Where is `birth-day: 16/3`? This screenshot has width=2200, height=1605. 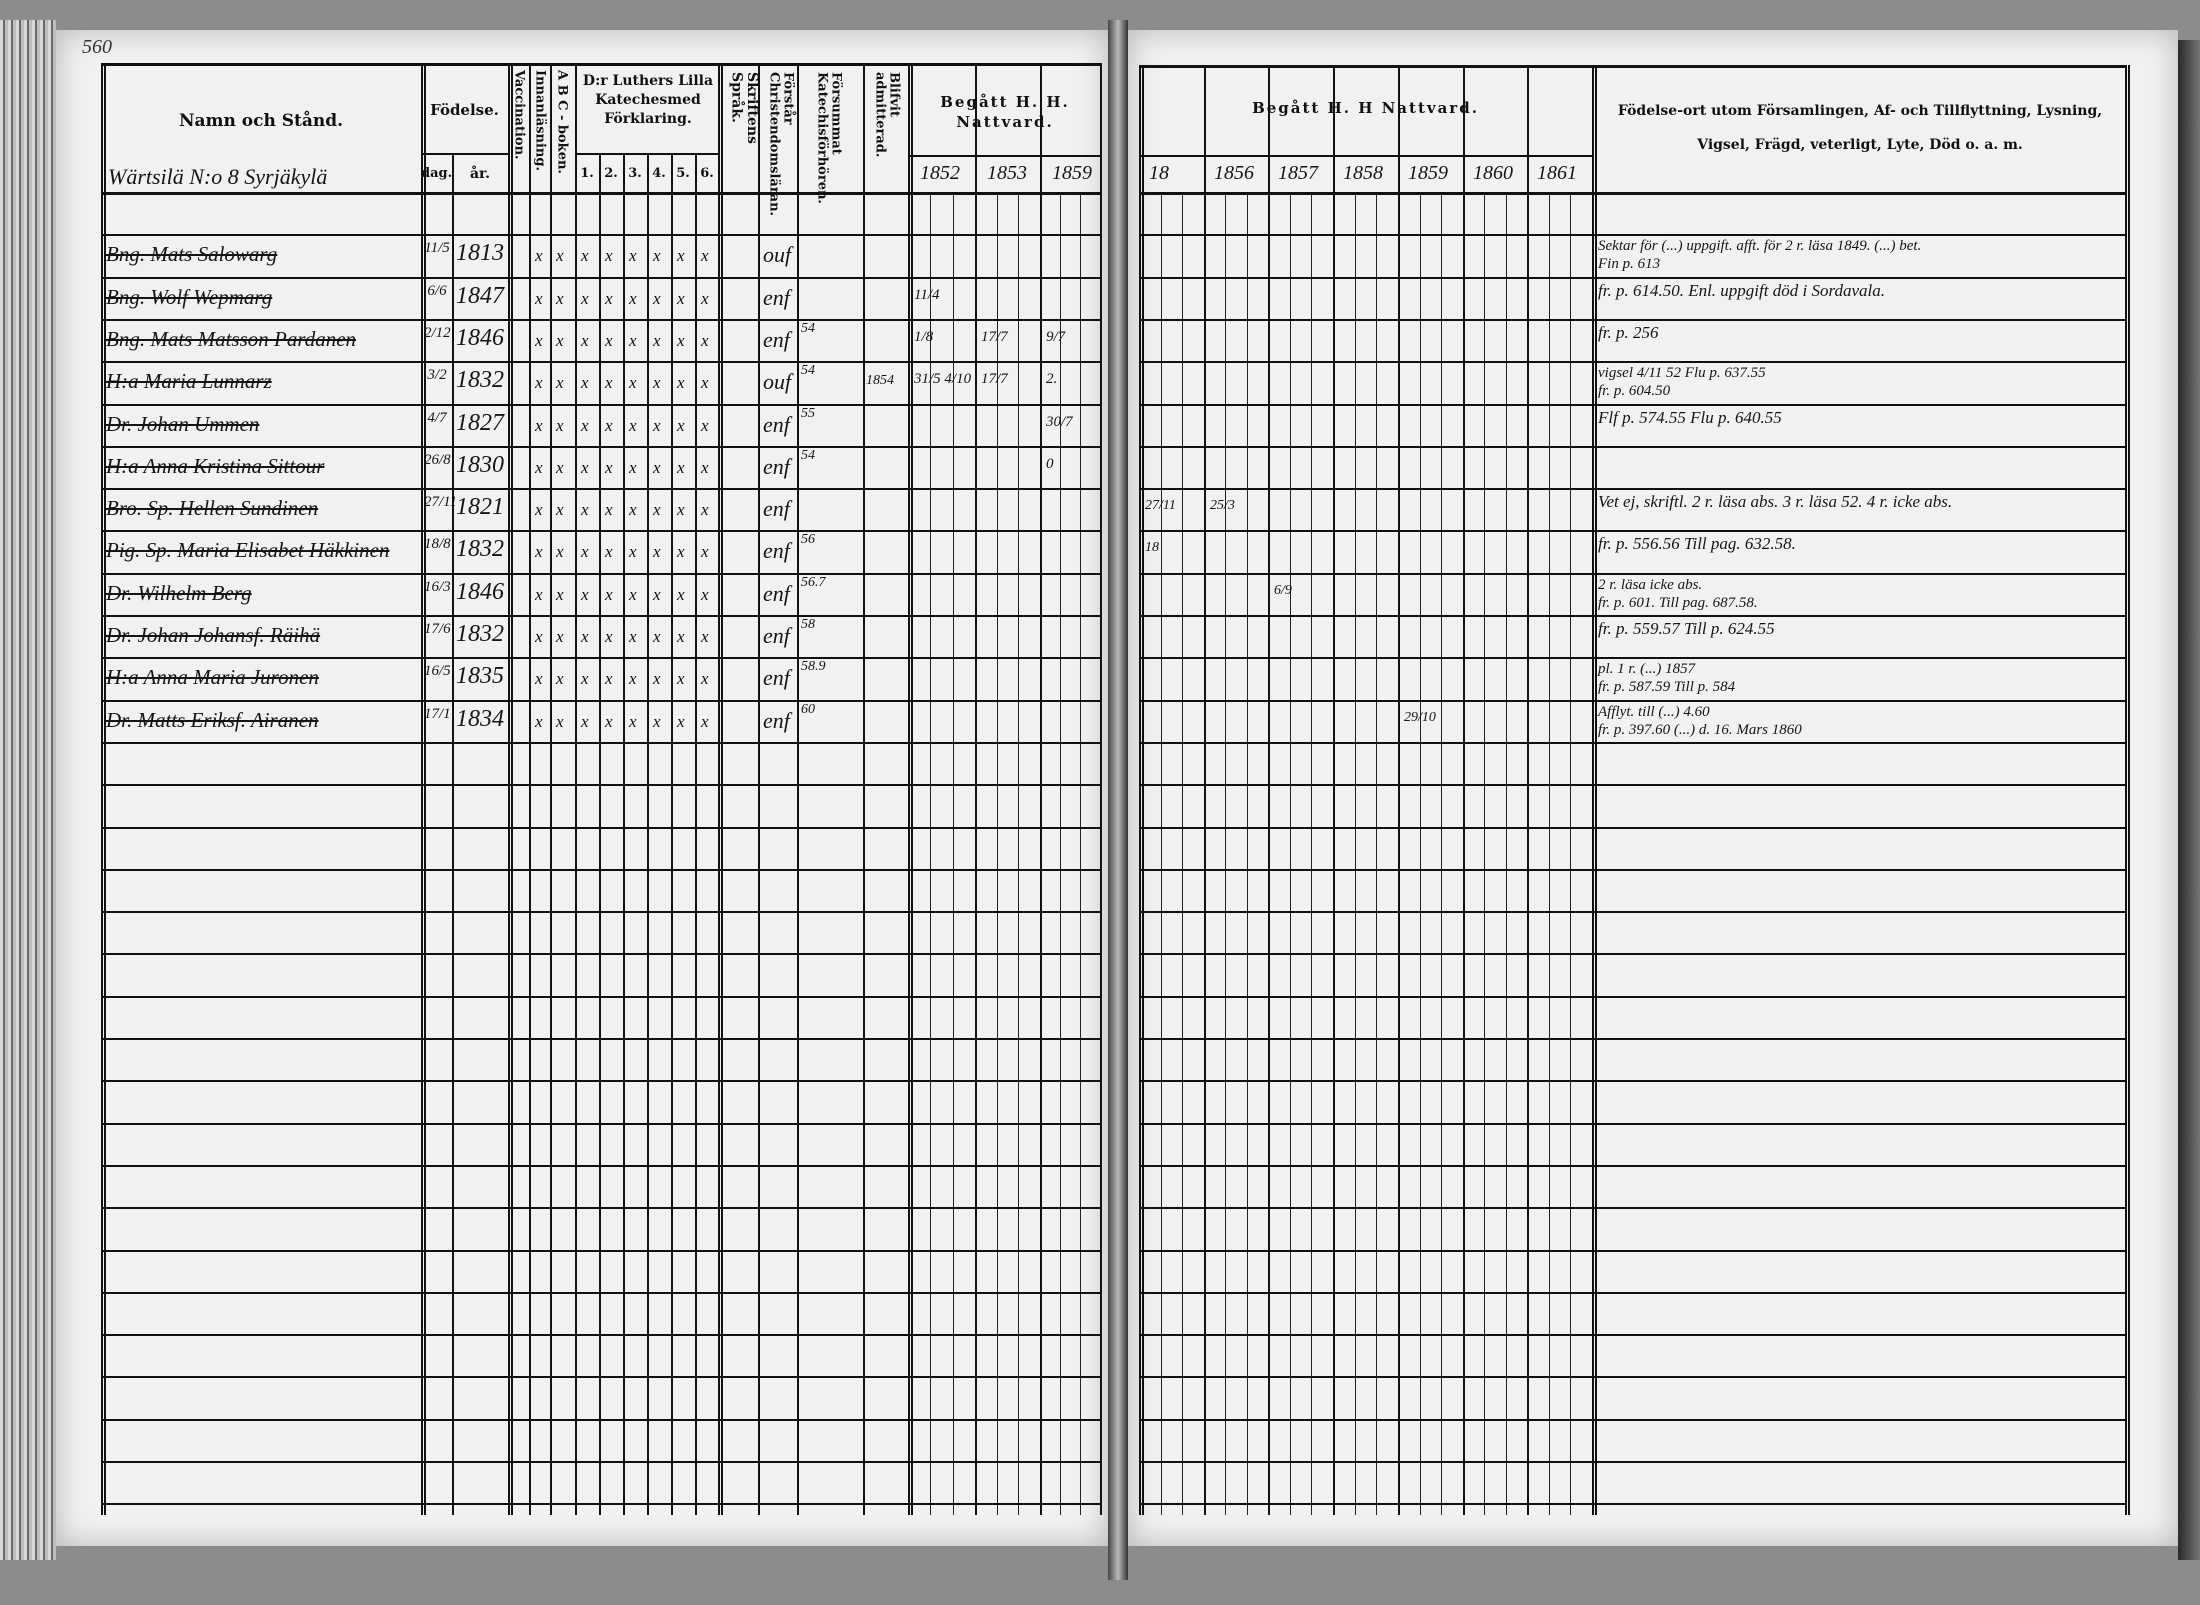 birth-day: 16/3 is located at coordinates (437, 586).